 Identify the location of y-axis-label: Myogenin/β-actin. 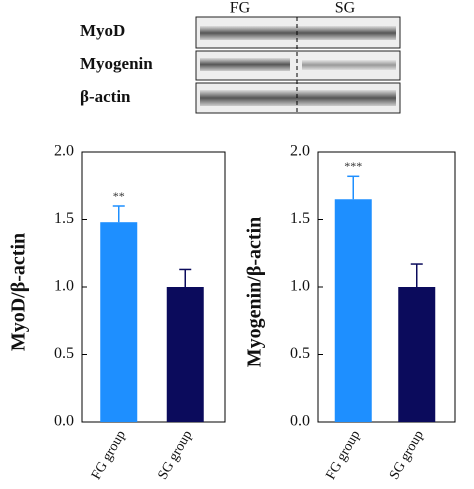
(255, 292).